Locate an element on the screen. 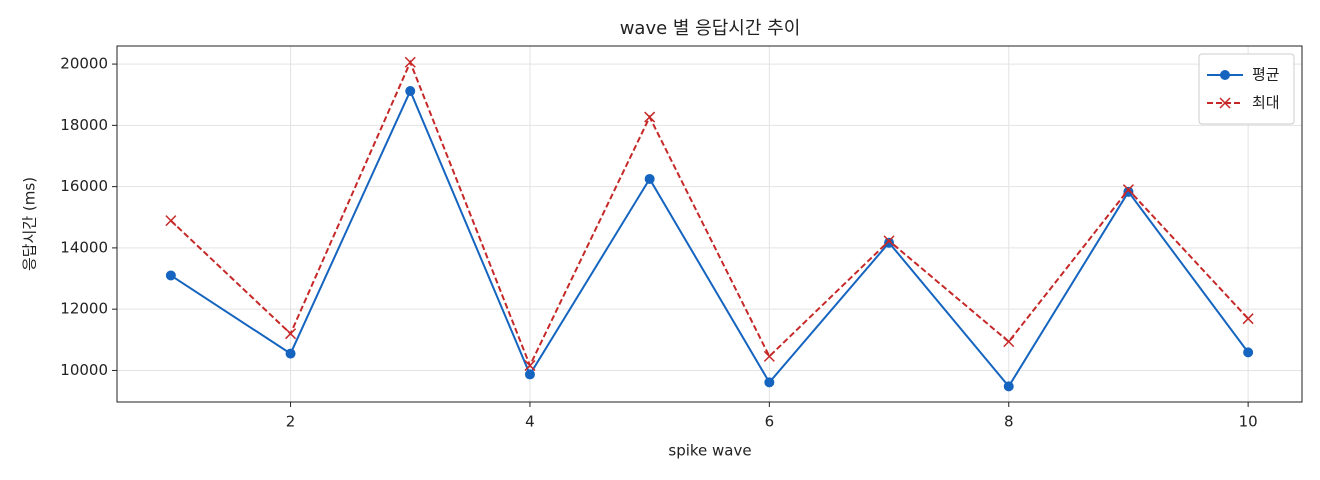 Image resolution: width=1320 pixels, height=480 pixels. x-tick-label: 2 is located at coordinates (291, 422).